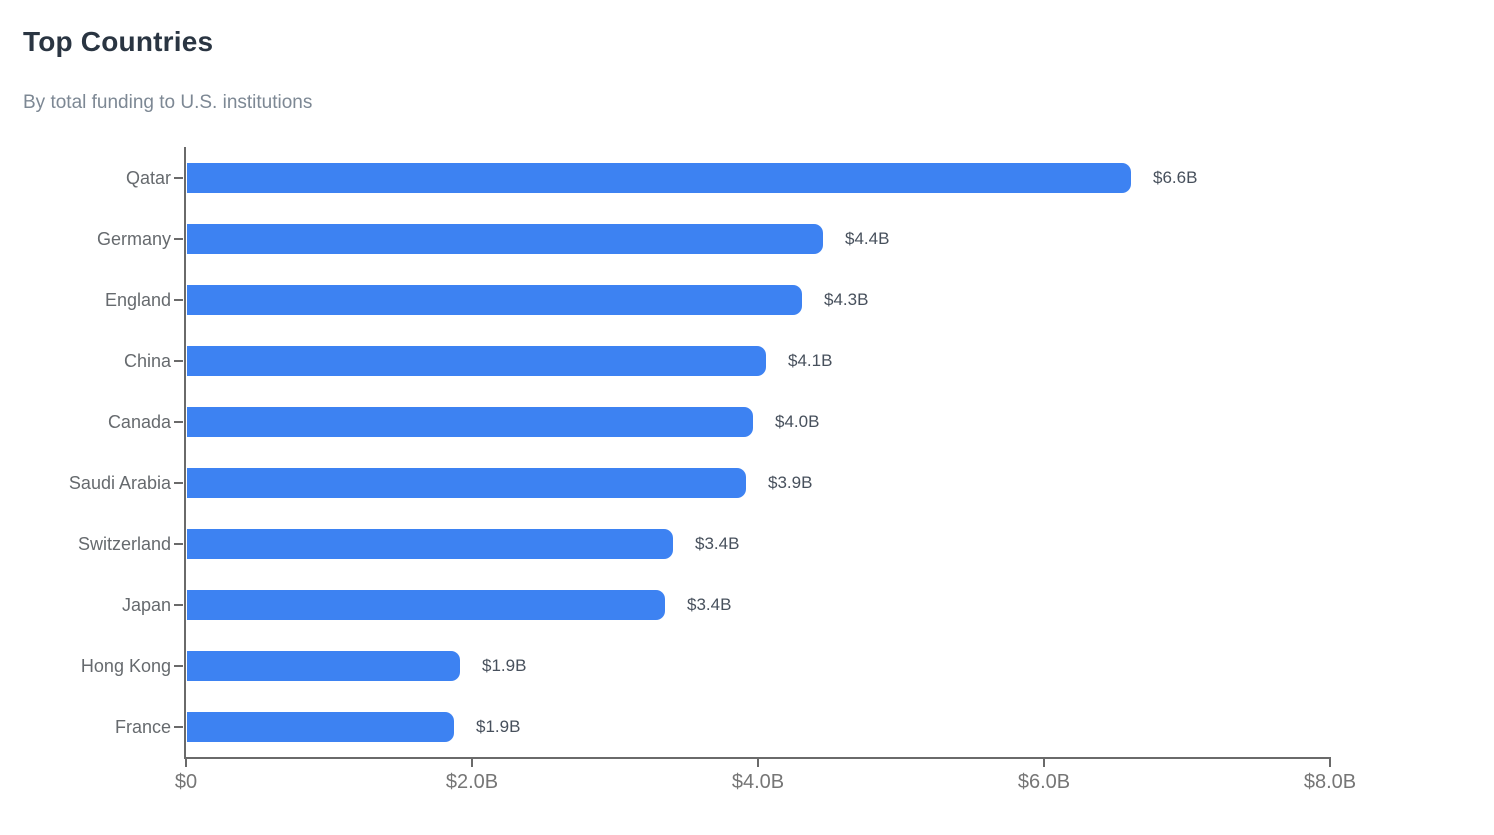  Describe the element at coordinates (494, 300) in the screenshot. I see `bar-england` at that location.